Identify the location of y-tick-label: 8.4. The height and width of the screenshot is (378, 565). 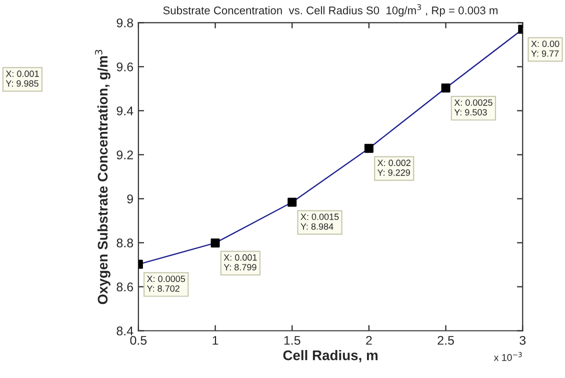
(125, 331).